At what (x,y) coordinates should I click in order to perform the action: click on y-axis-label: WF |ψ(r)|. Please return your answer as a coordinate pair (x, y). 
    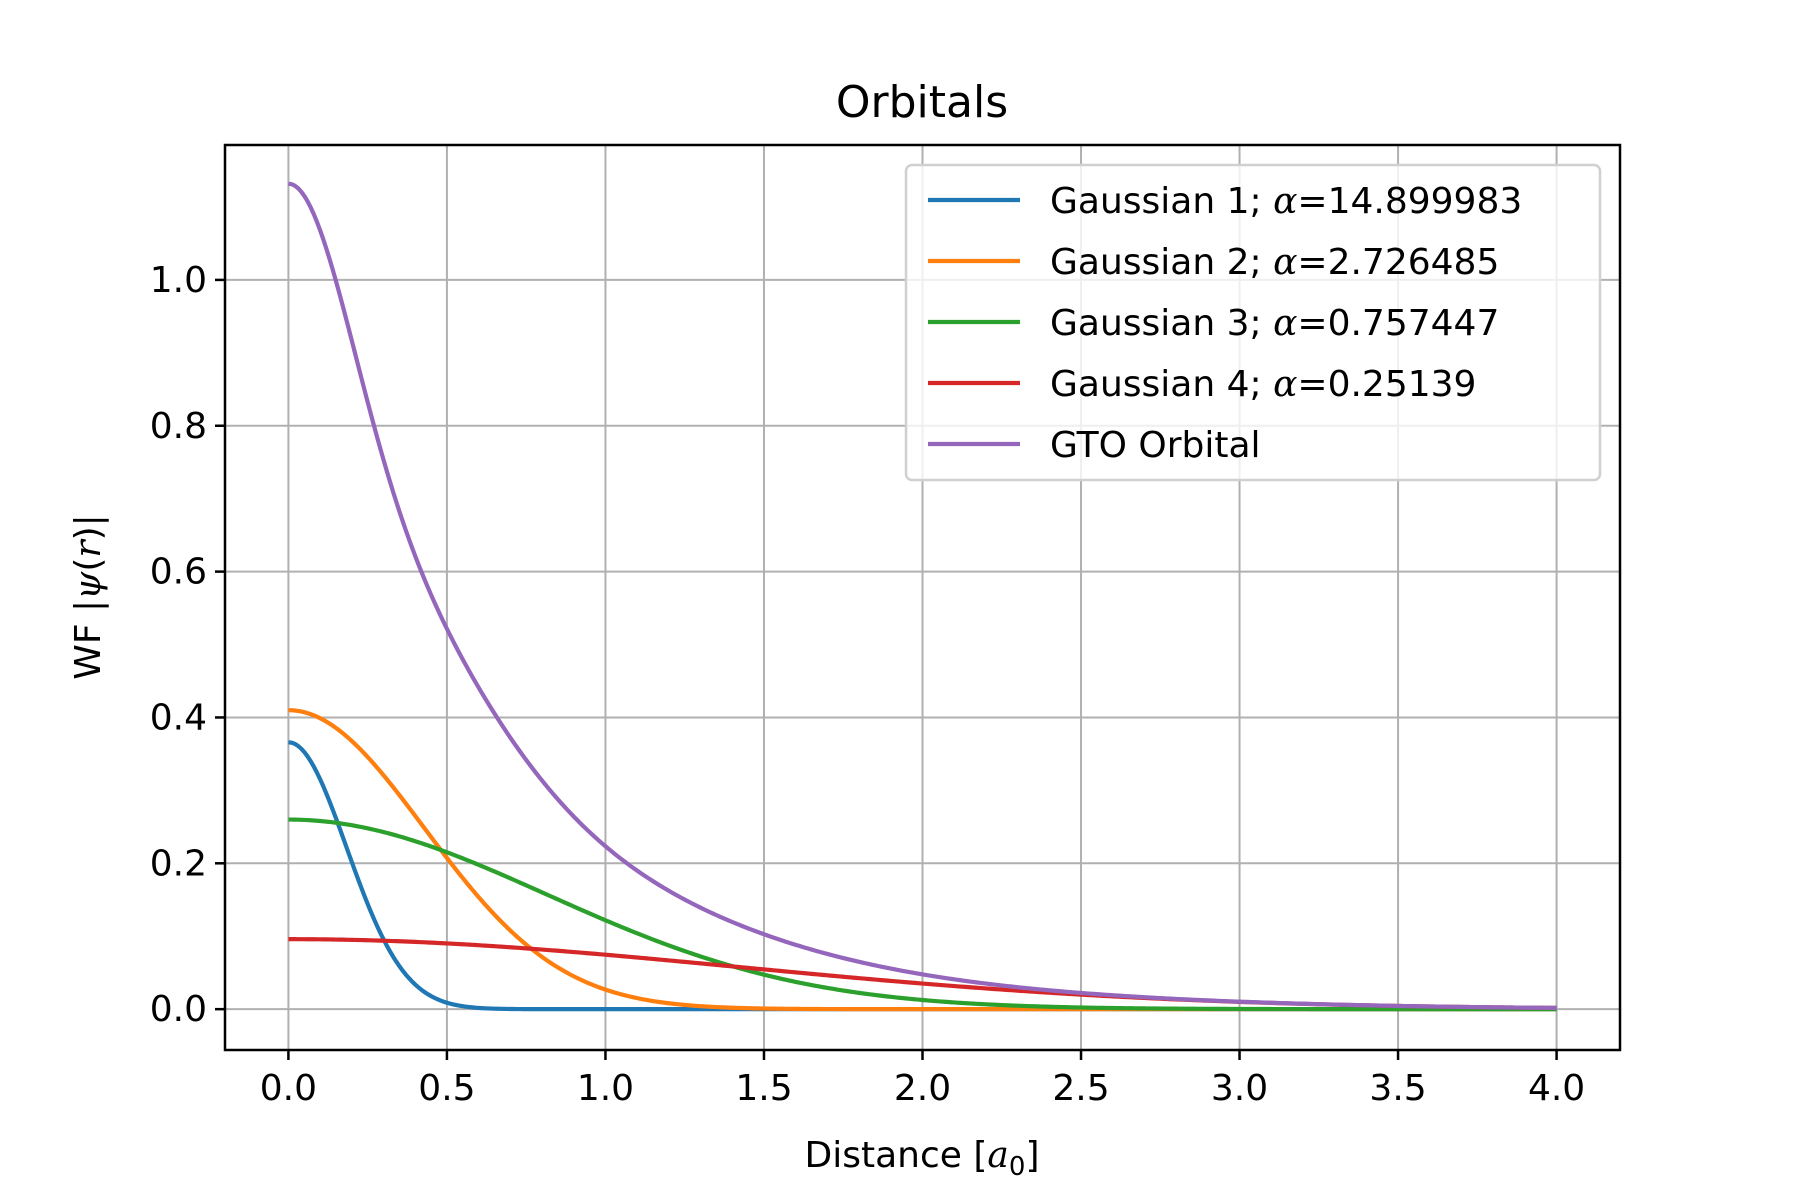
    Looking at the image, I should click on (88, 597).